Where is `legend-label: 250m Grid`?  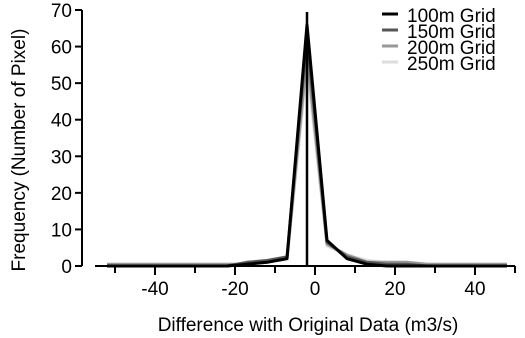 legend-label: 250m Grid is located at coordinates (451, 64).